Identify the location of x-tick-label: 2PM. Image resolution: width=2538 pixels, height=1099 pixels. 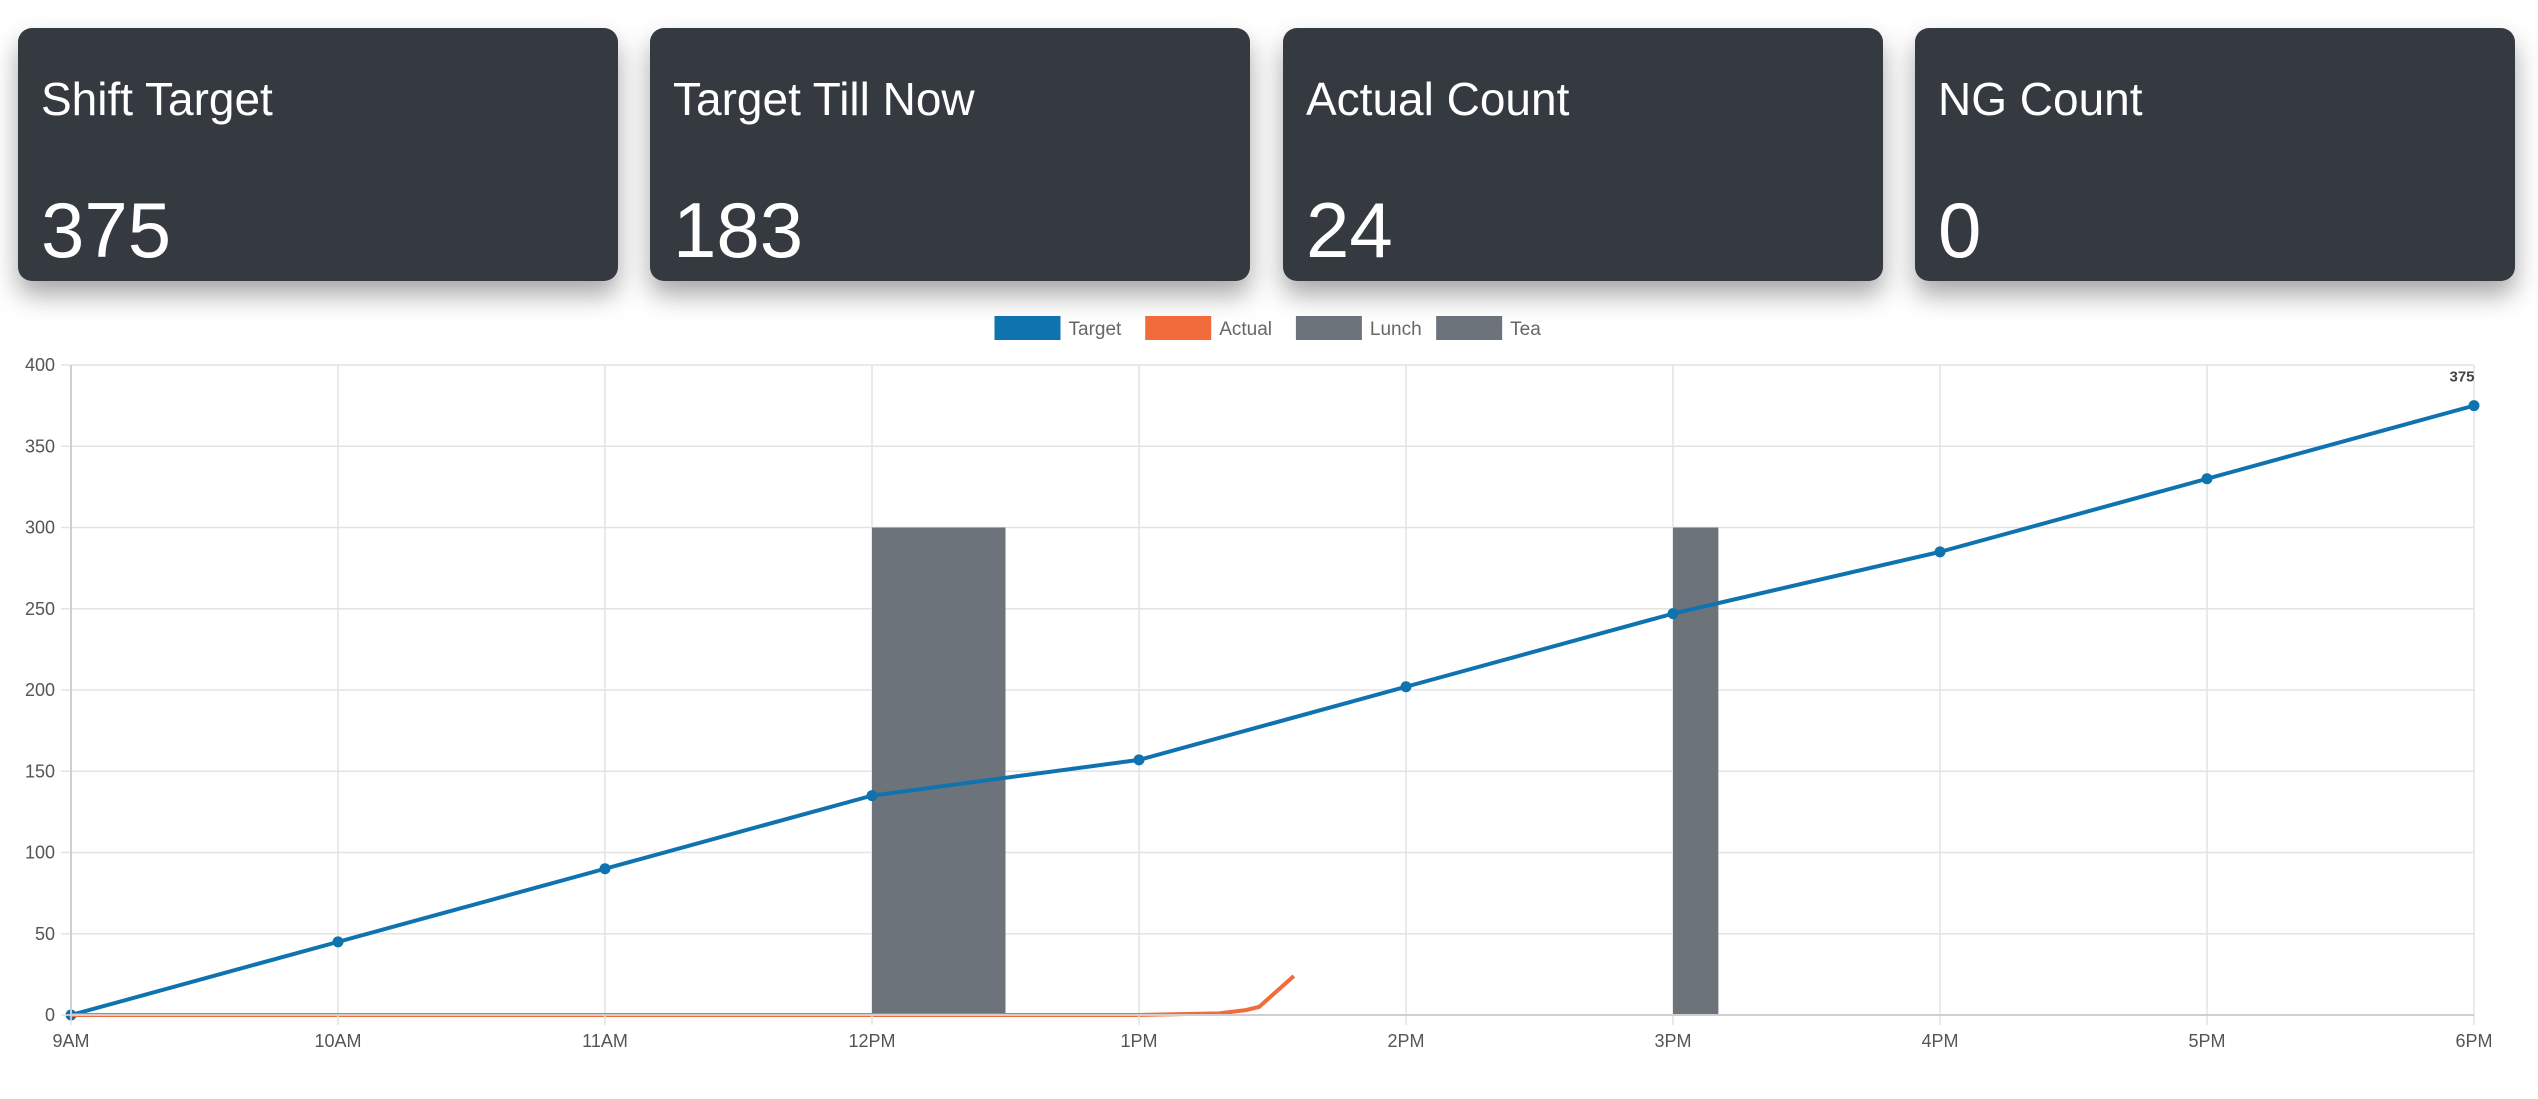
(1405, 1041).